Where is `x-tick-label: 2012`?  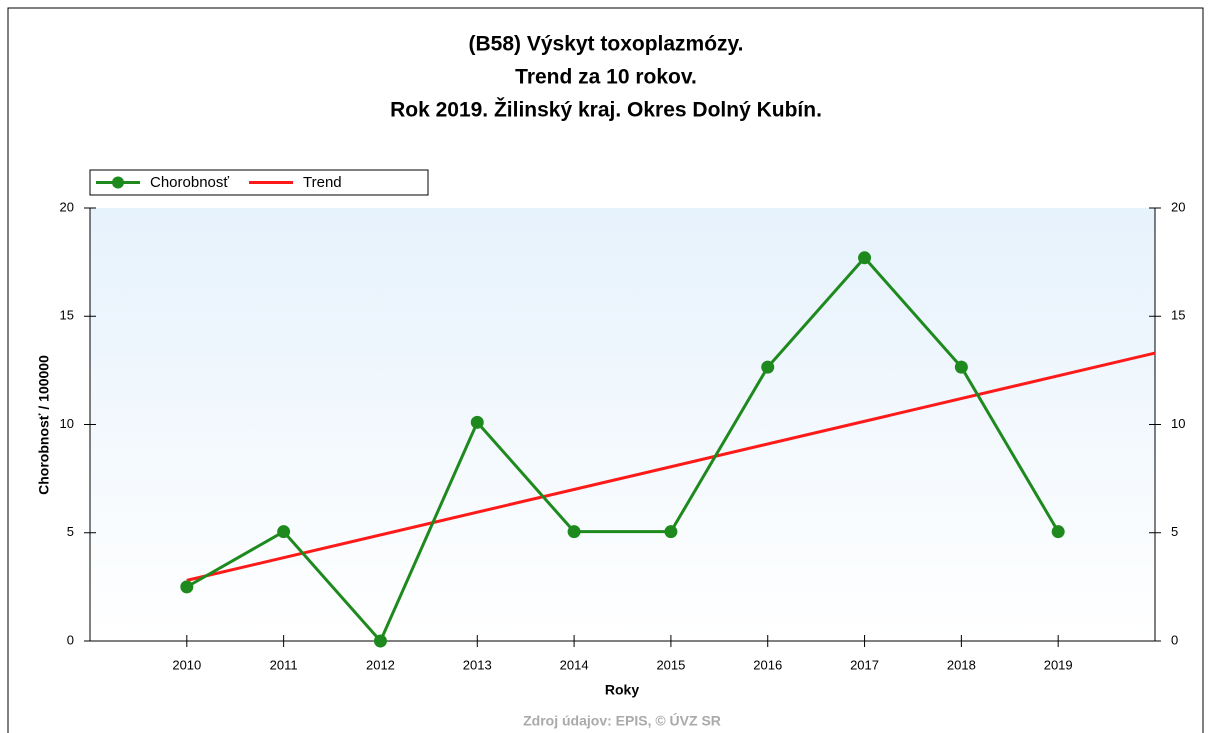 x-tick-label: 2012 is located at coordinates (380, 664).